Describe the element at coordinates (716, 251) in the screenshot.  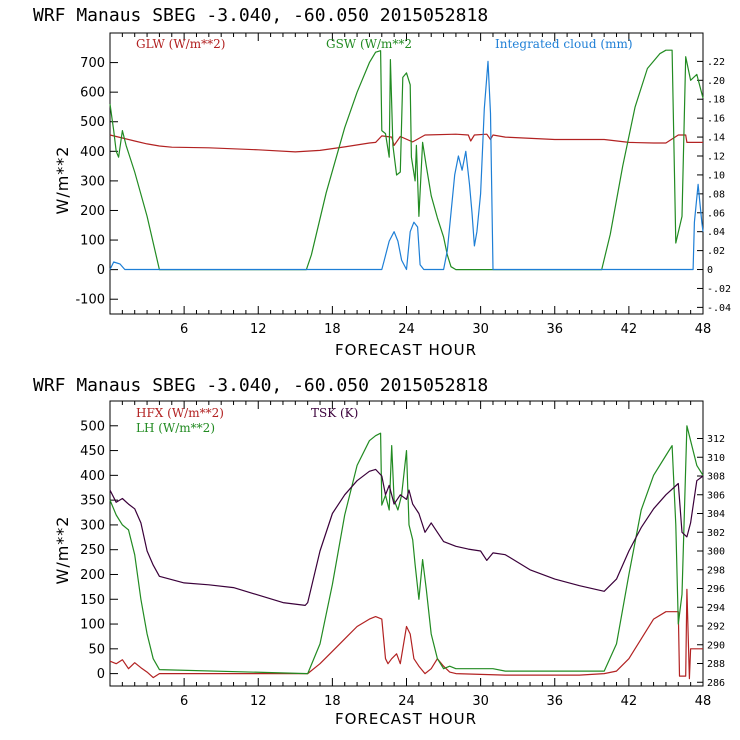
I see `y2-tick-label: .02` at that location.